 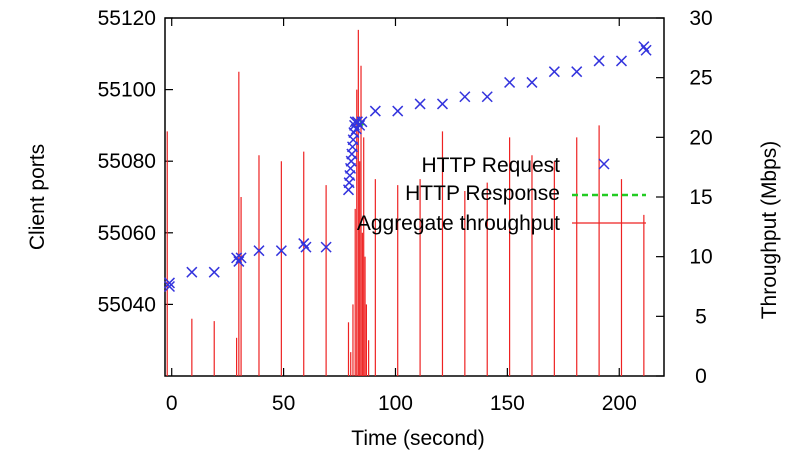 What do you see at coordinates (127, 161) in the screenshot?
I see `y-left-tick-label: 55080` at bounding box center [127, 161].